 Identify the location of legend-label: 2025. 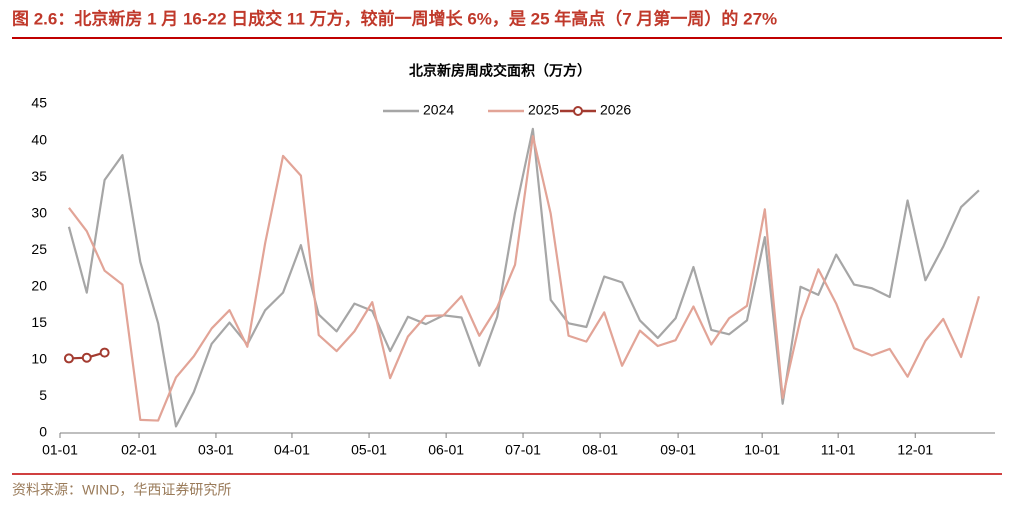
(543, 110).